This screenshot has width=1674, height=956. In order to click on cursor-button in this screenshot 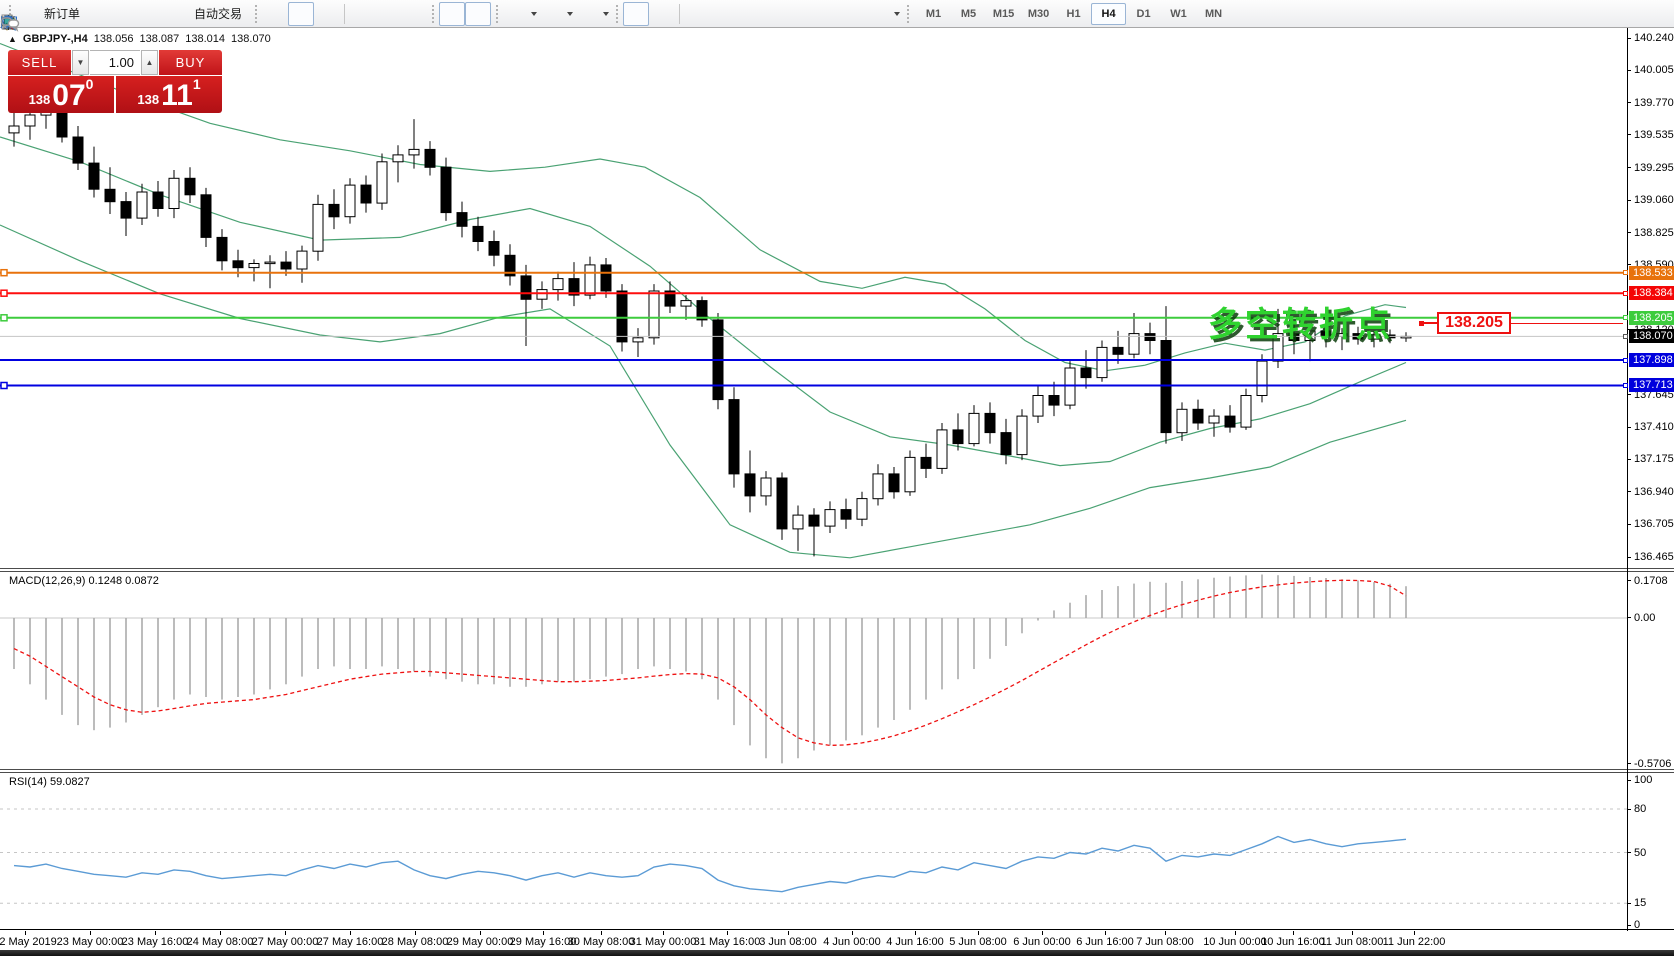, I will do `click(327, 15)`.